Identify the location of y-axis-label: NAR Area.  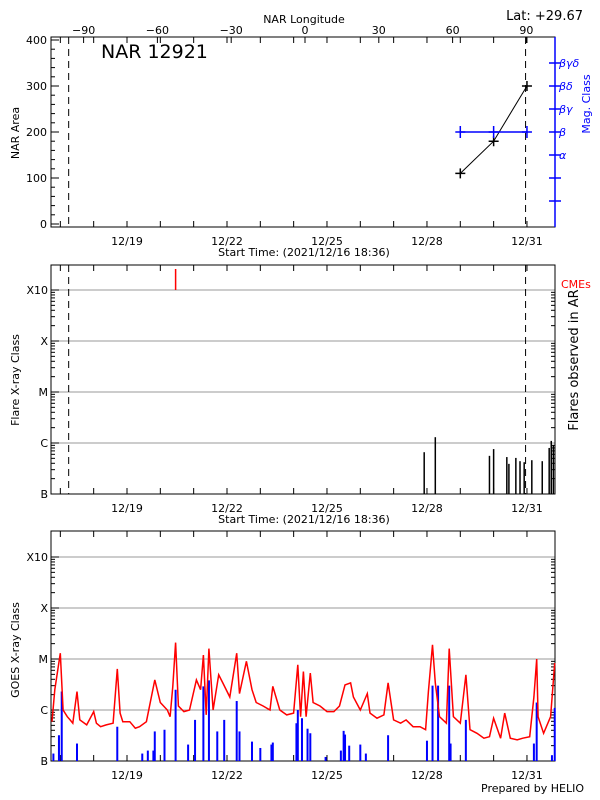
(15, 133).